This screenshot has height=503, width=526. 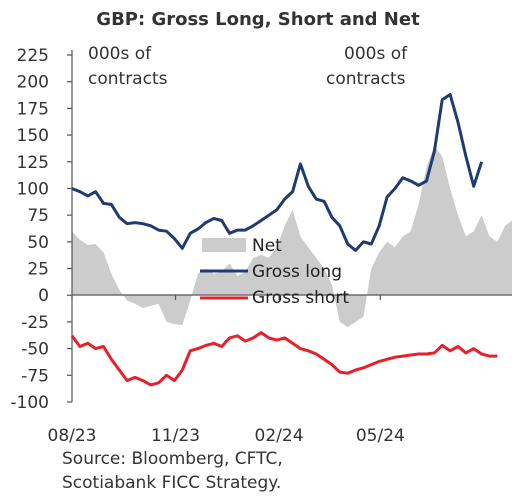 I want to click on y-tick-label: 75, so click(x=38, y=216).